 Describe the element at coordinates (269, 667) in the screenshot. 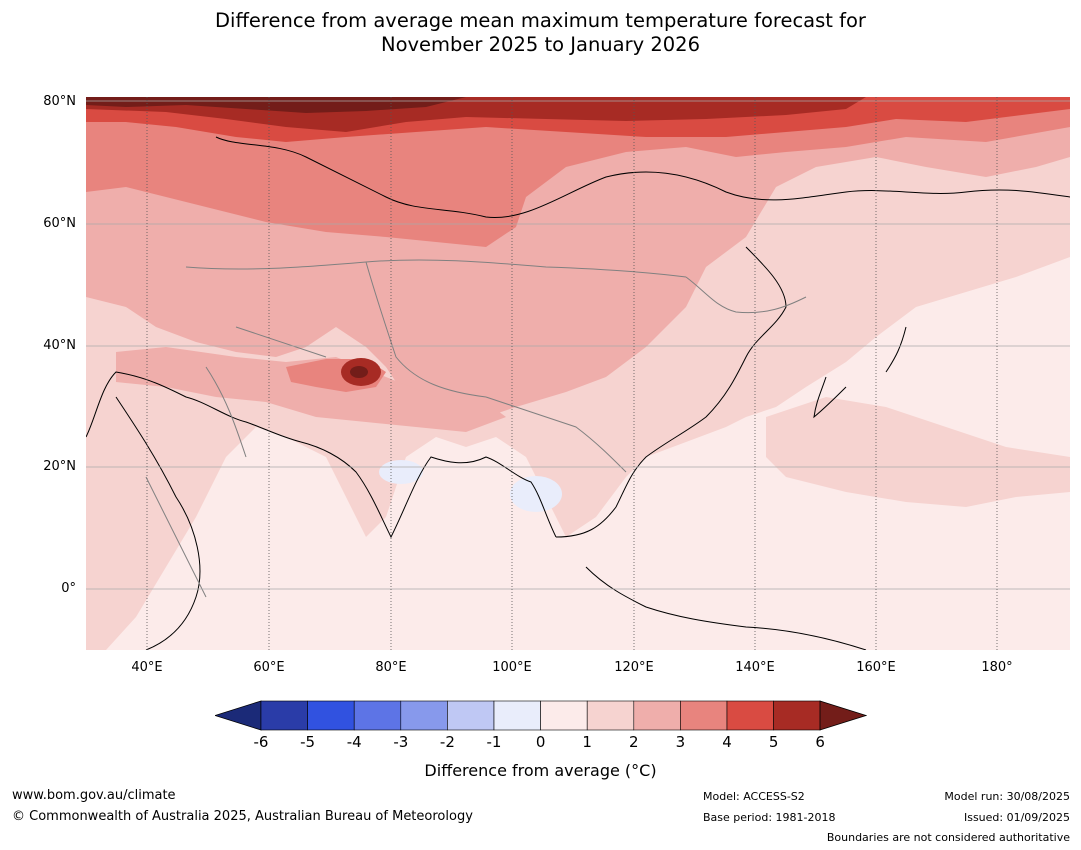

I see `lon-label-60: 60°E` at that location.